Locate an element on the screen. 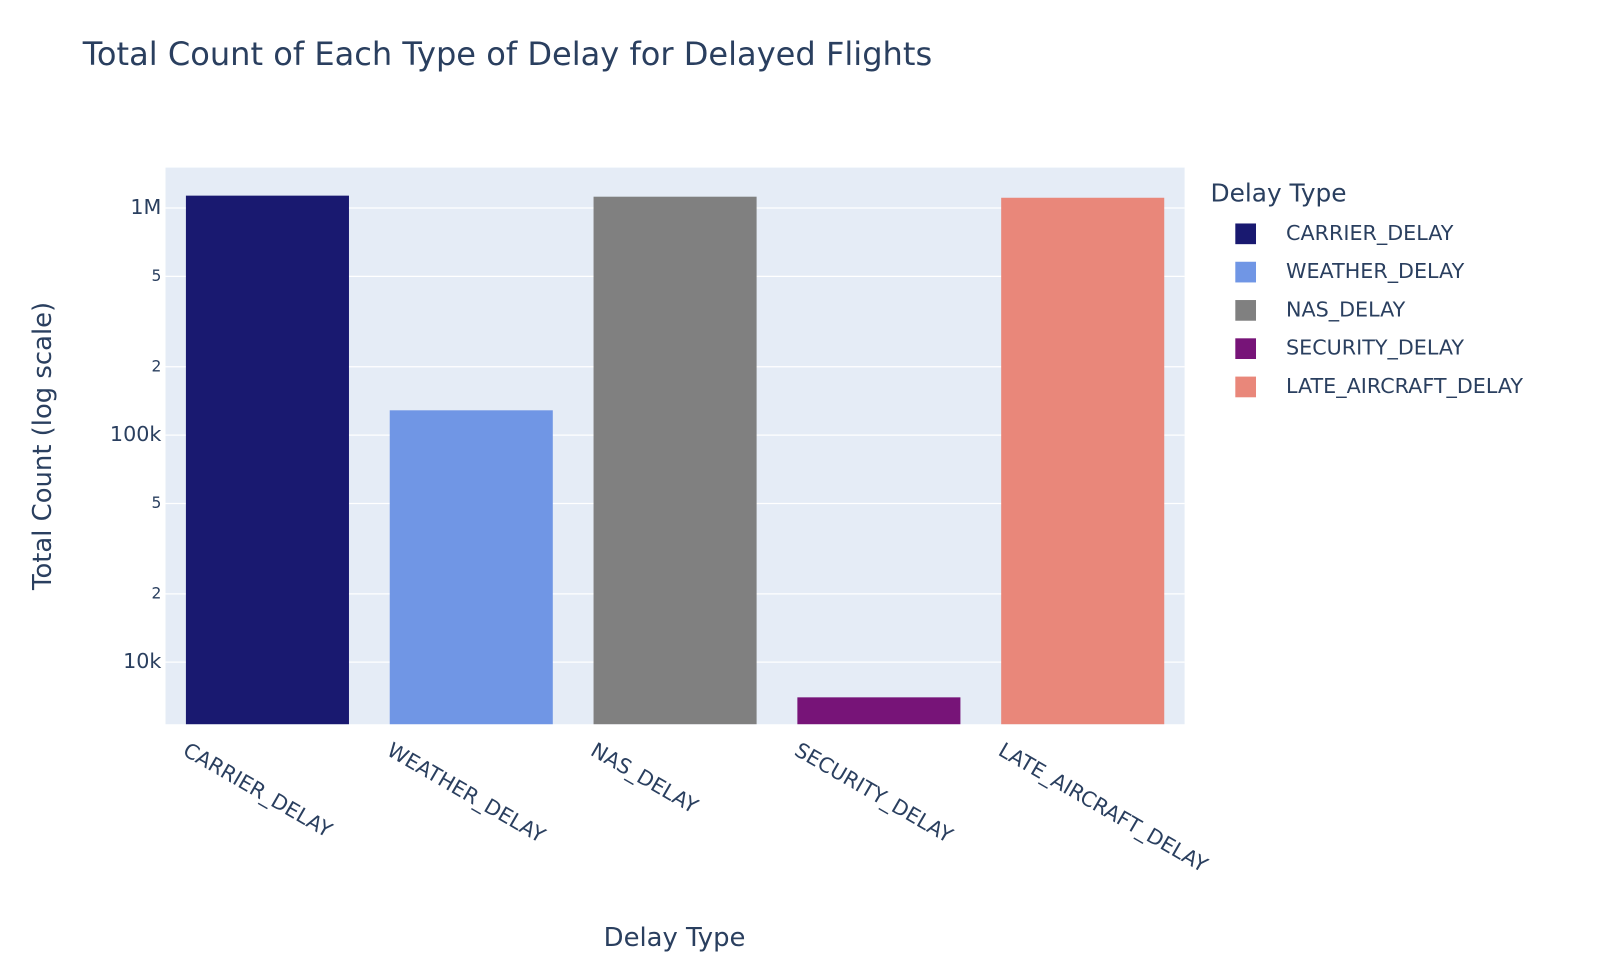 The height and width of the screenshot is (958, 1614). legend-title: Delay Type is located at coordinates (1278, 193).